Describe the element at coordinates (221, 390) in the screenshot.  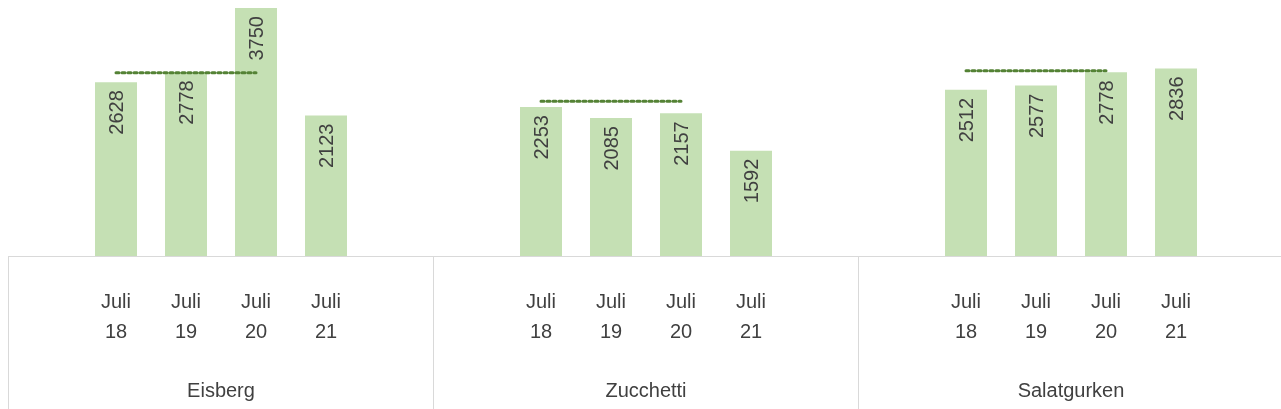
I see `x-axis-title: Eisberg` at that location.